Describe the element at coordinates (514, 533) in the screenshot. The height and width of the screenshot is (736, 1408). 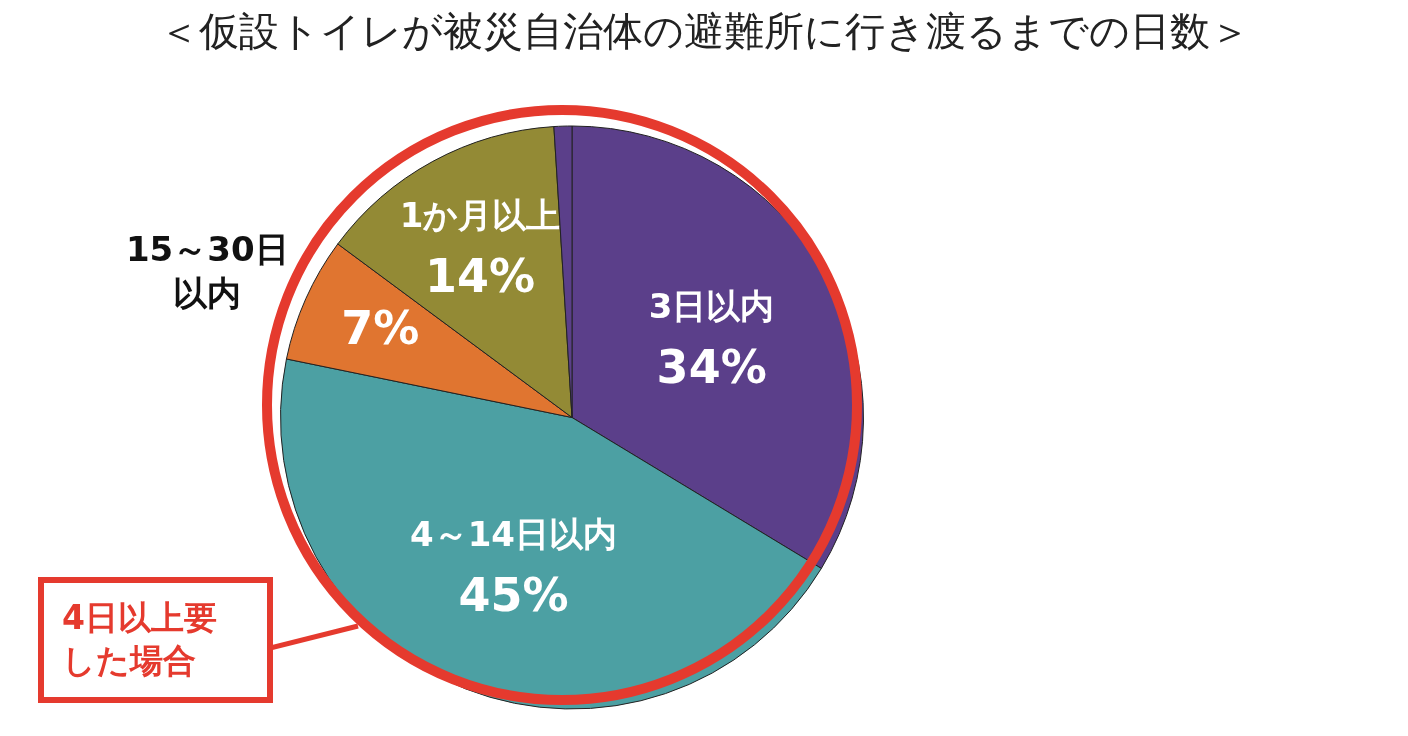
I see `slice-label: 4～14日以内` at that location.